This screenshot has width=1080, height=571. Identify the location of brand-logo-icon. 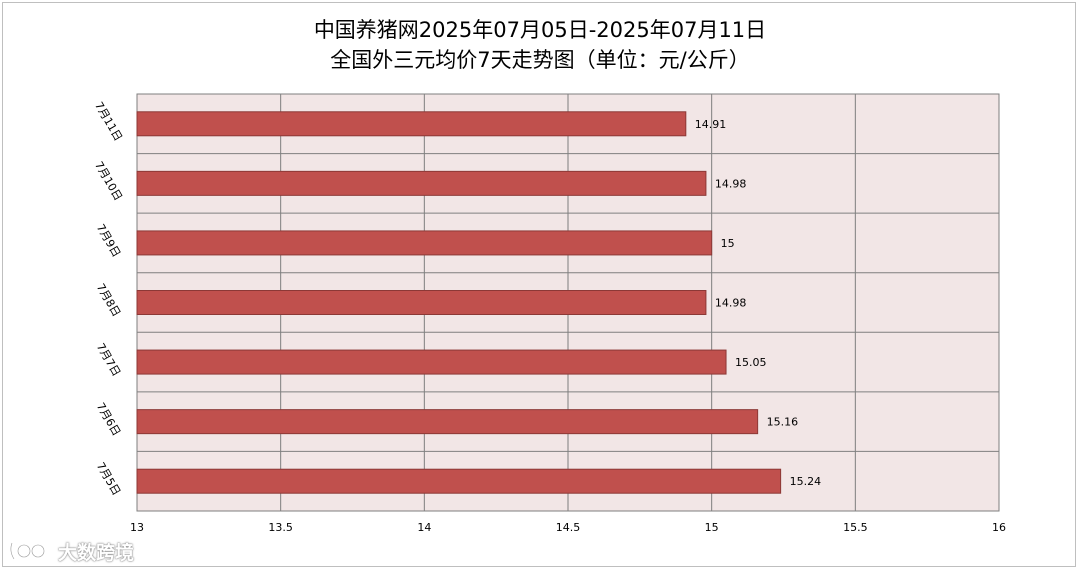
(30, 551).